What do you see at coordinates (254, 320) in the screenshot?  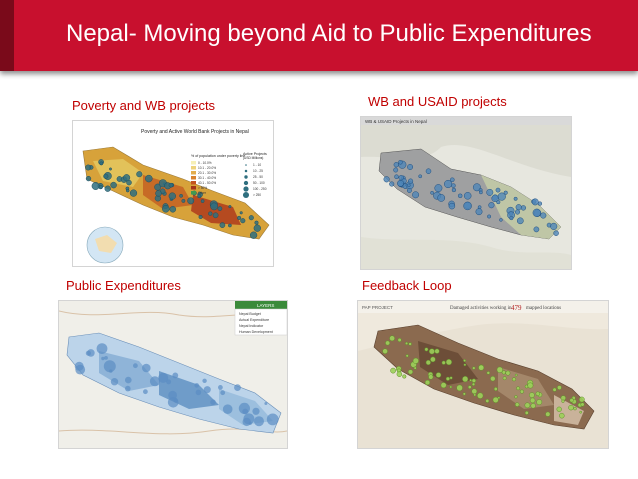 I see `layer-item: Actual Expenditure` at bounding box center [254, 320].